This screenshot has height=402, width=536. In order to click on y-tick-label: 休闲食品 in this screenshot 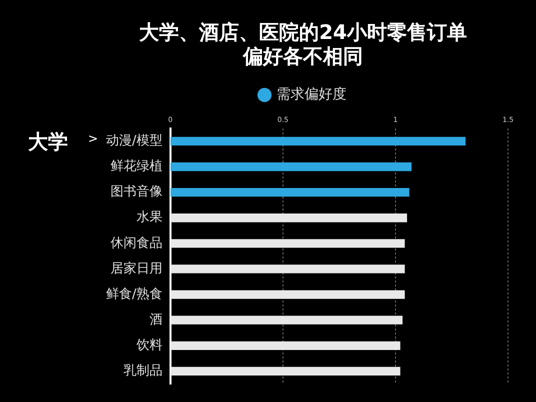, I will do `click(136, 243)`.